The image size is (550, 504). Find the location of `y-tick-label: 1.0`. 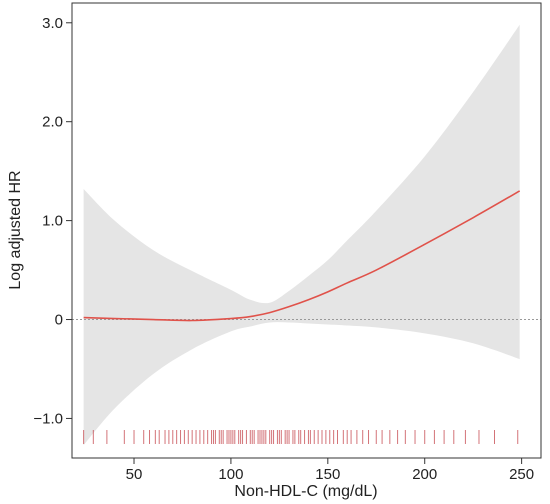

y-tick-label: 1.0 is located at coordinates (52, 221).